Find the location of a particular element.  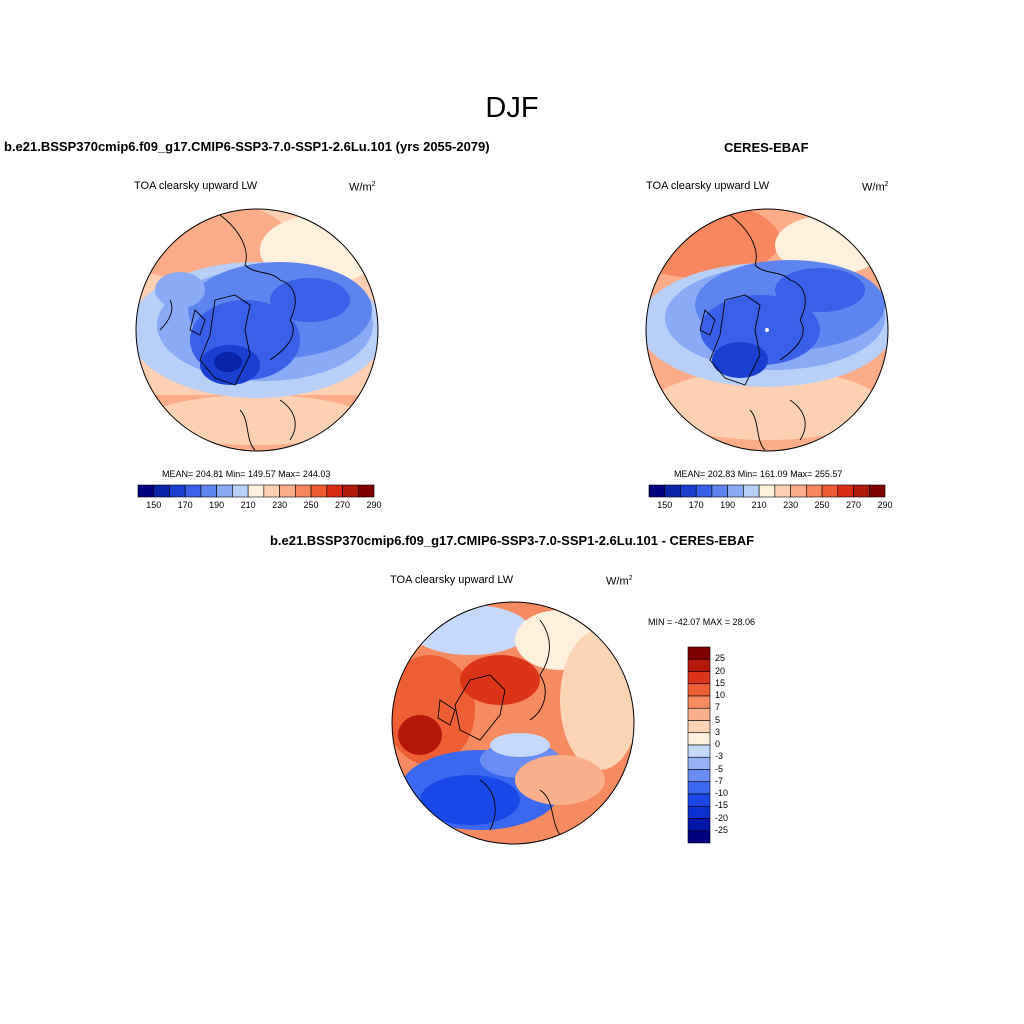

diff-variable-label: TOA clearsky upward LW is located at coordinates (452, 580).